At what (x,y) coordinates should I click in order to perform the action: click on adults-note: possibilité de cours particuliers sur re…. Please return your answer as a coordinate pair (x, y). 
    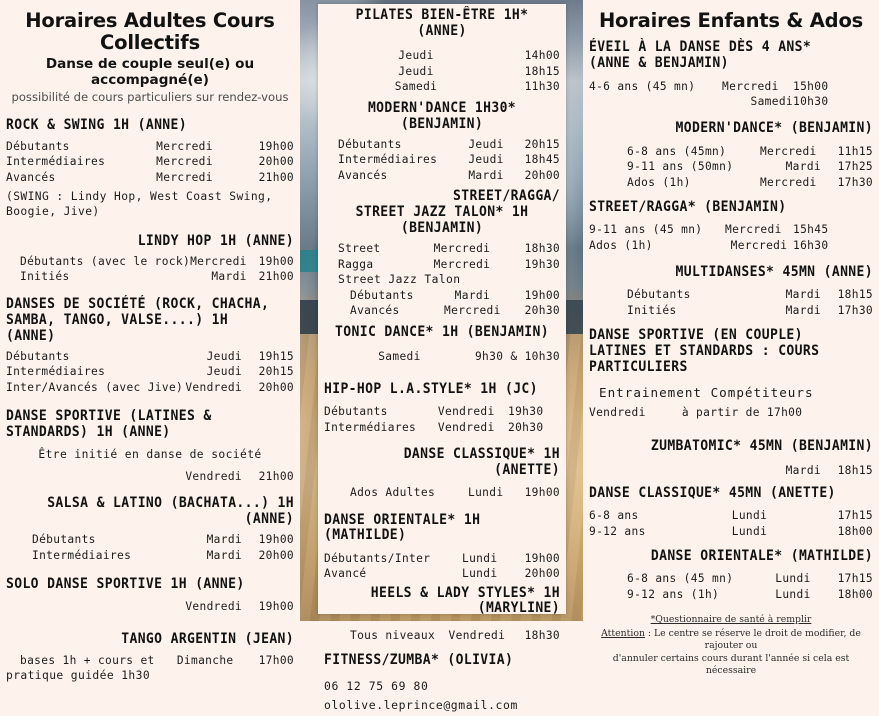
    Looking at the image, I should click on (150, 97).